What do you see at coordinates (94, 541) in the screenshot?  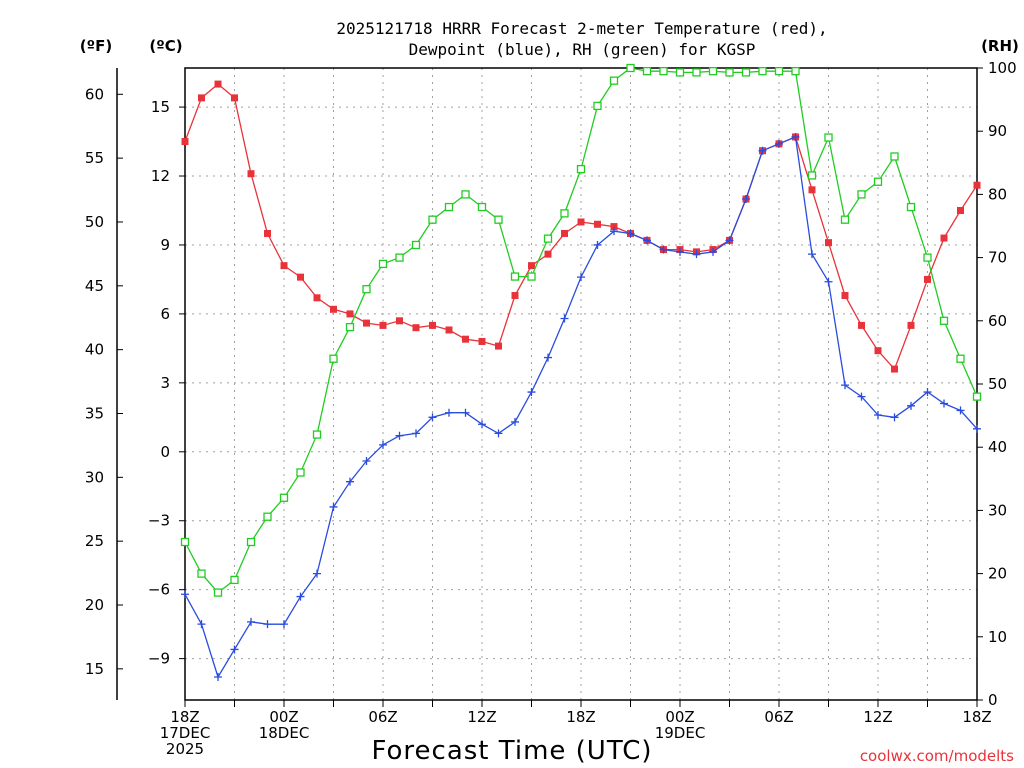 I see `fahrenheit-tick-label: 25` at bounding box center [94, 541].